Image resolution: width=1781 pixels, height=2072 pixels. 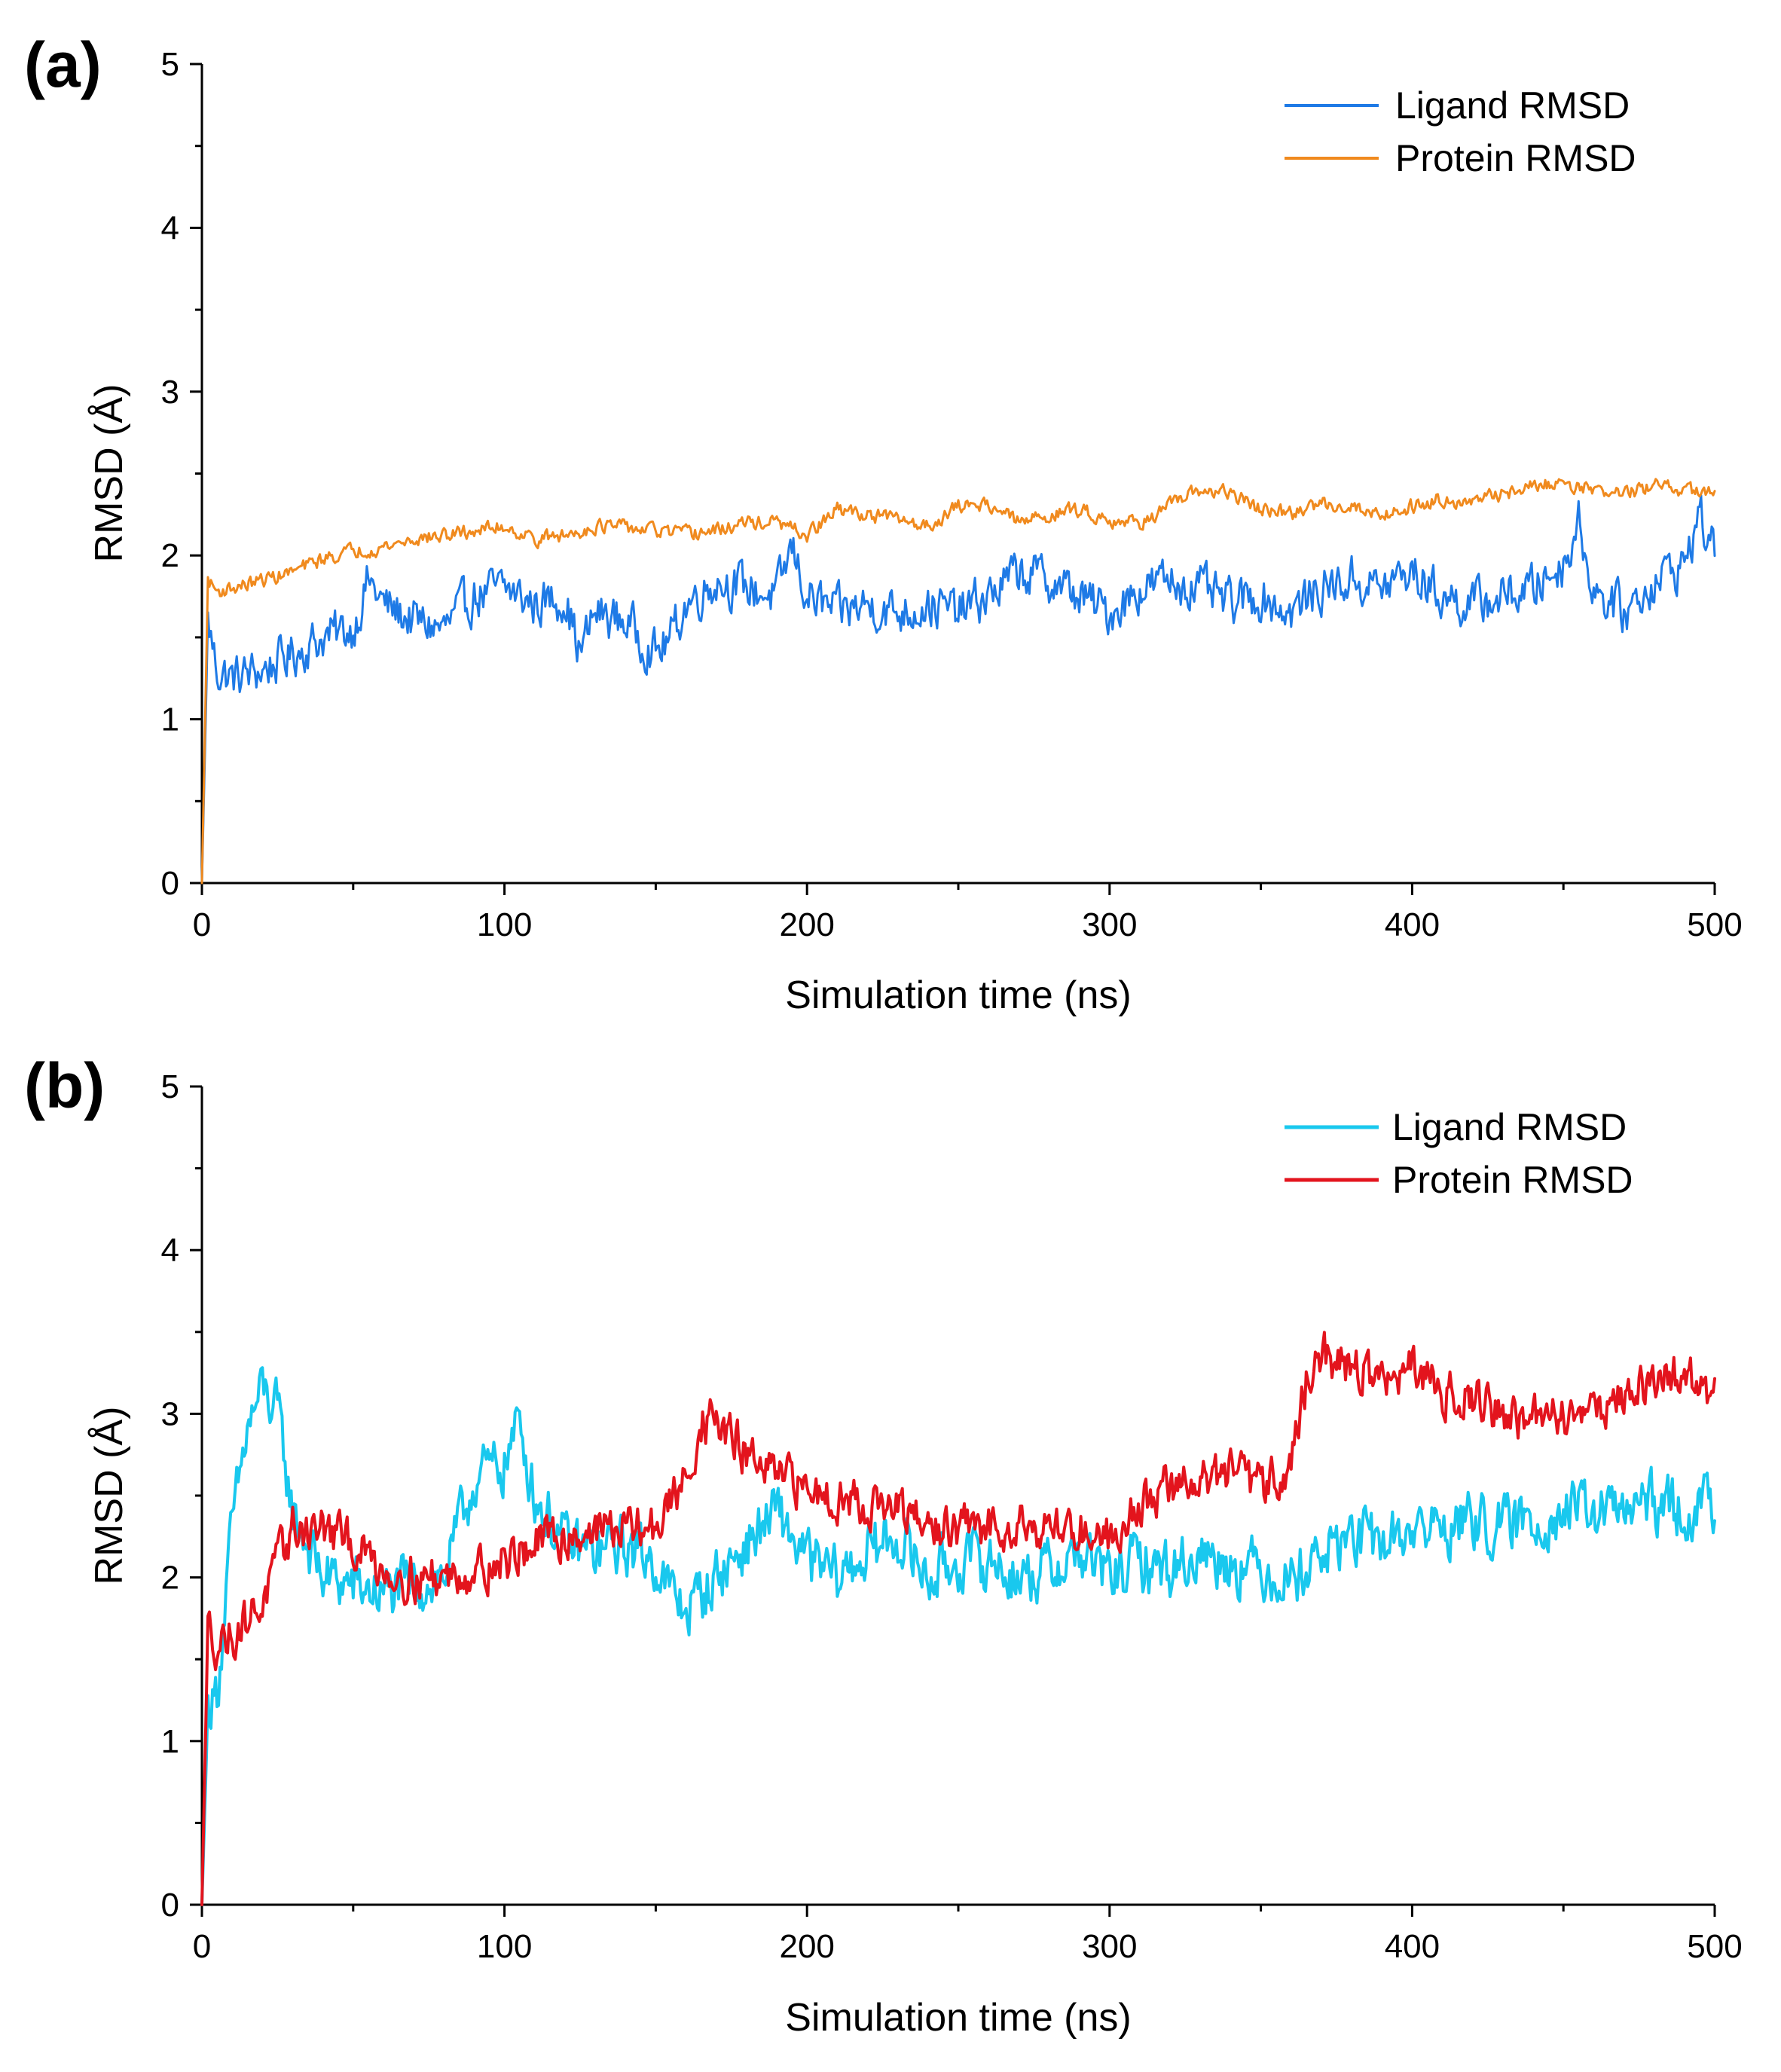 What do you see at coordinates (109, 473) in the screenshot?
I see `panel-a-y-axis-title: RMSD (Å)` at bounding box center [109, 473].